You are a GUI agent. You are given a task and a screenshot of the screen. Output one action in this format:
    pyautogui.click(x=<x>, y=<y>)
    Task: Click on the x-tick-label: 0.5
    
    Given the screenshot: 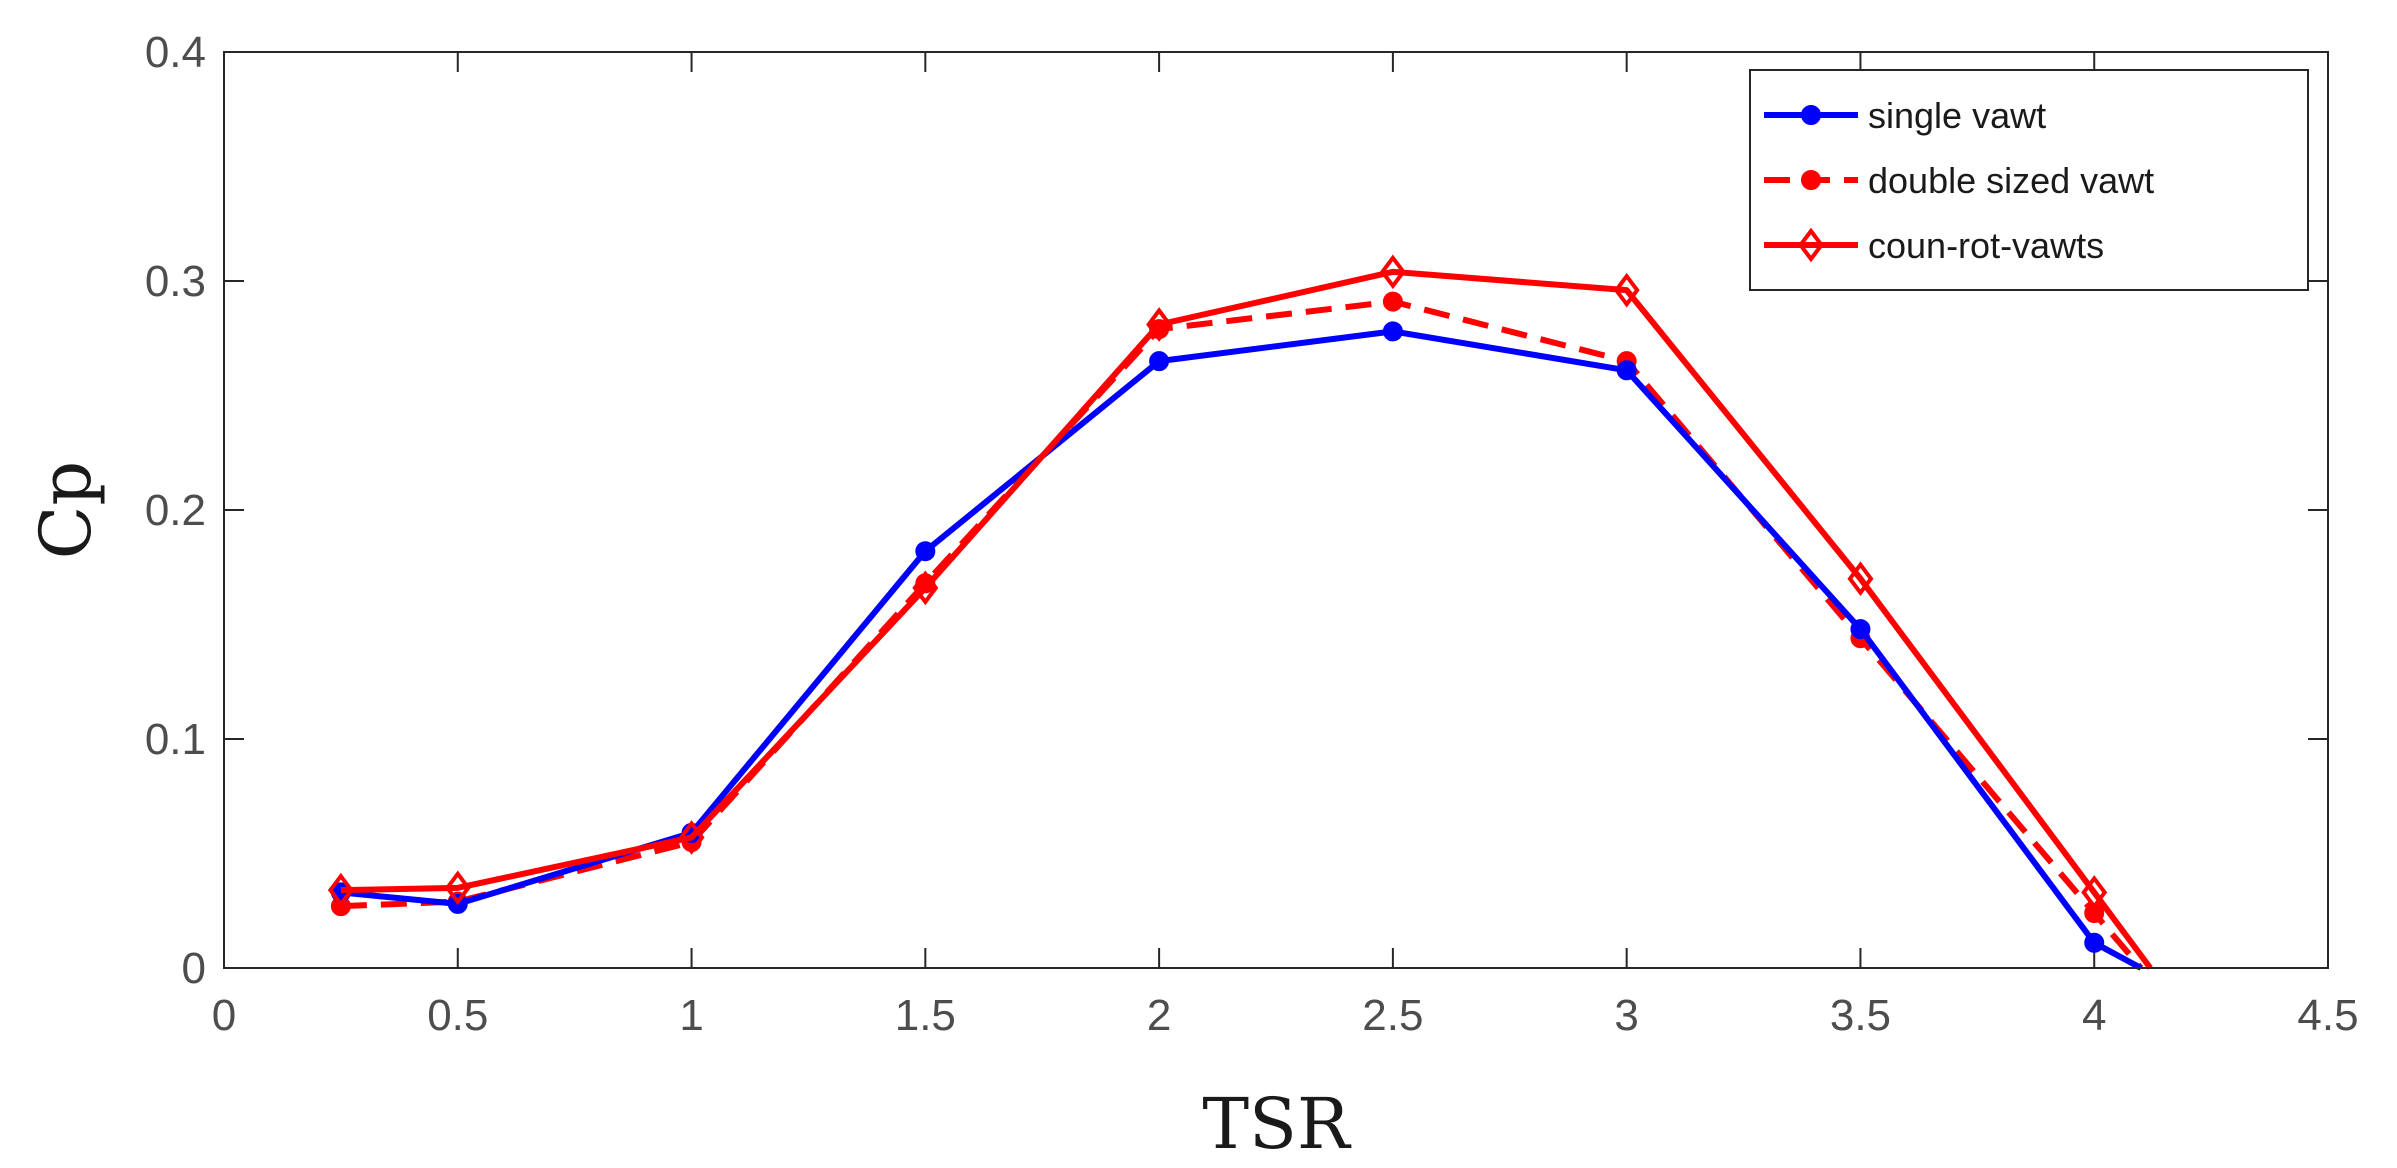 What is the action you would take?
    pyautogui.click(x=457, y=1015)
    